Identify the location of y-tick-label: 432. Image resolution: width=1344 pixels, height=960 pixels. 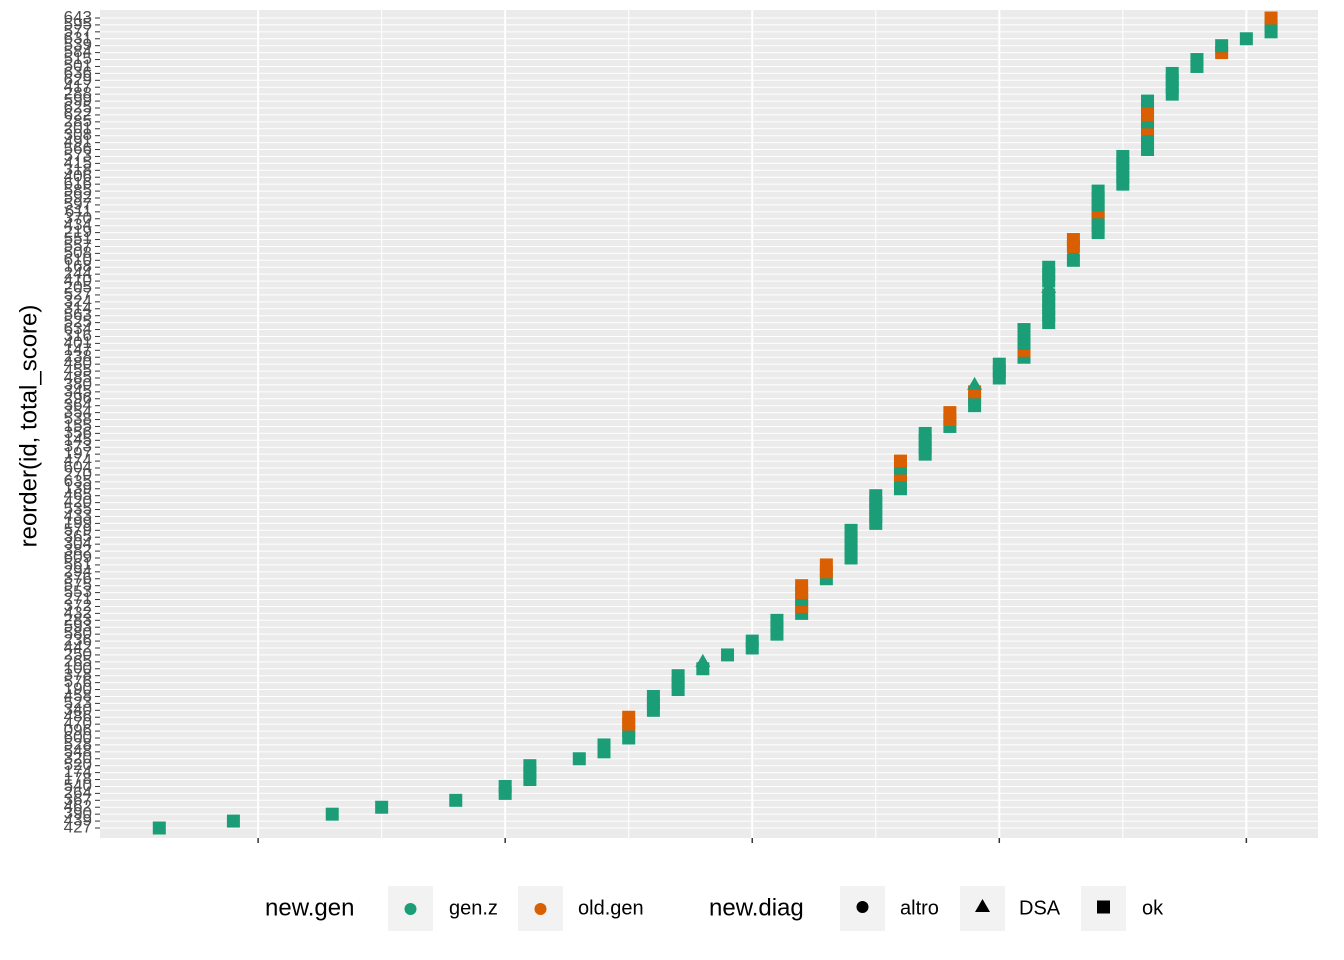
(78, 612).